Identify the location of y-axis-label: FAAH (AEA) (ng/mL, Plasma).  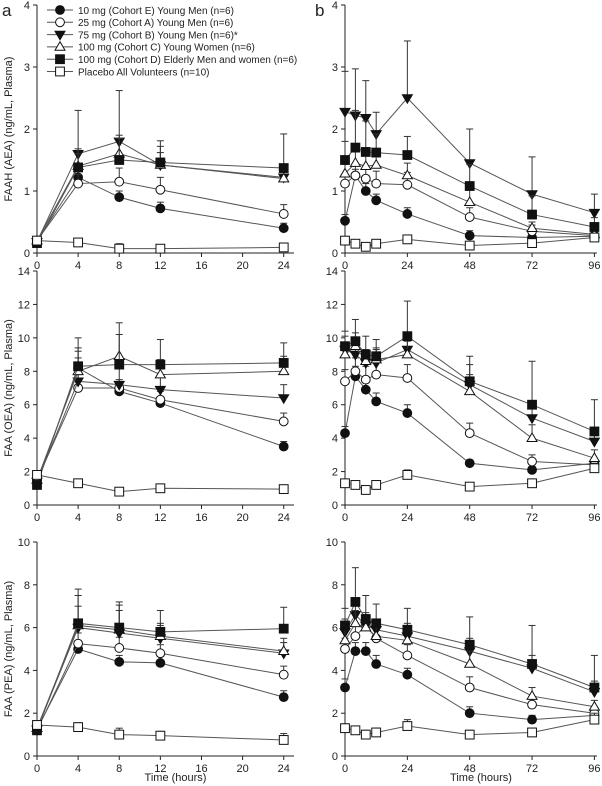
(9, 129).